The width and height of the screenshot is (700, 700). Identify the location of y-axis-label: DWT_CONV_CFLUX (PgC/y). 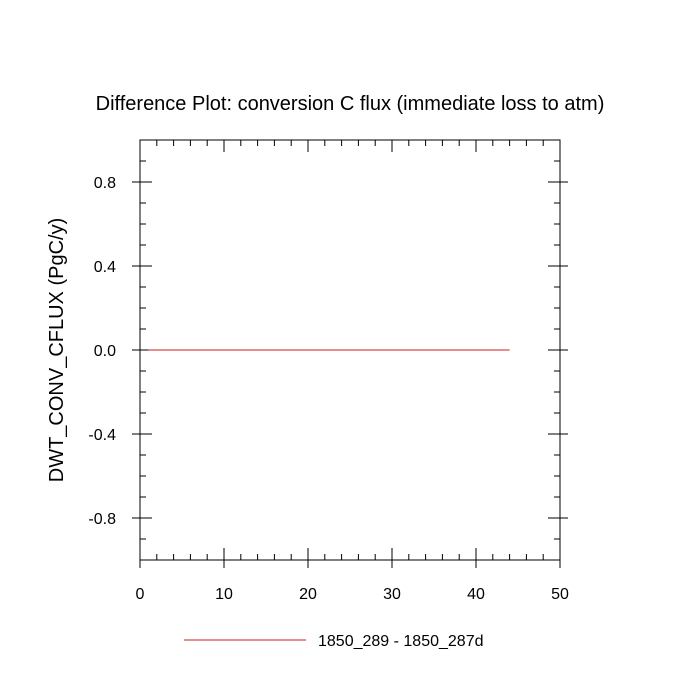
(57, 350).